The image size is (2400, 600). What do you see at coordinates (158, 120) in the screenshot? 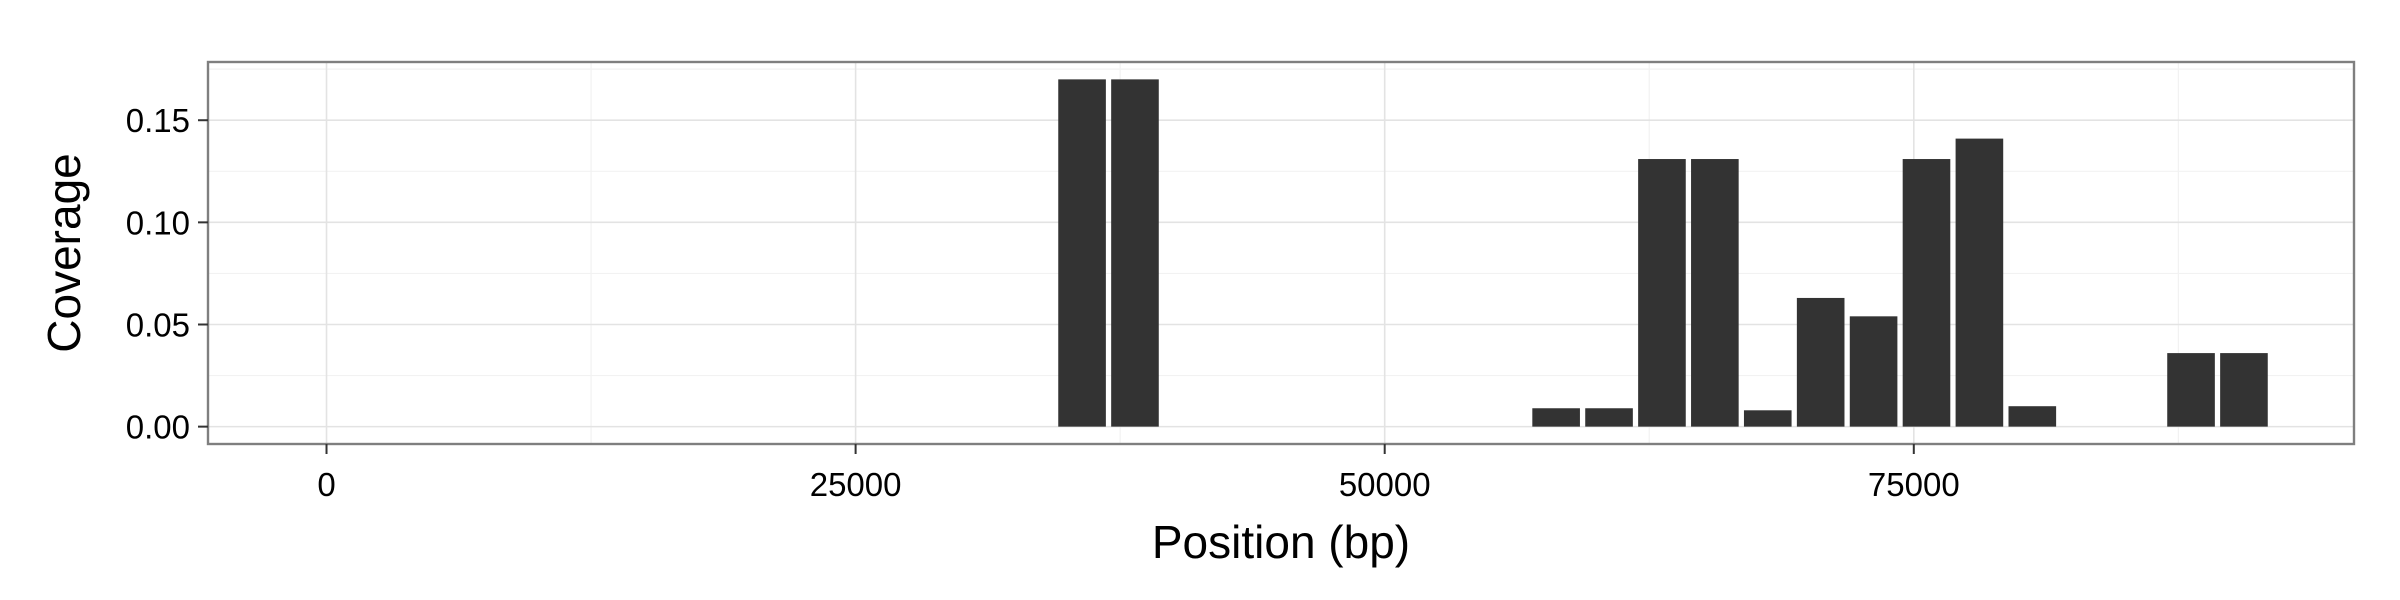
I see `y-tick-label: 0.15` at bounding box center [158, 120].